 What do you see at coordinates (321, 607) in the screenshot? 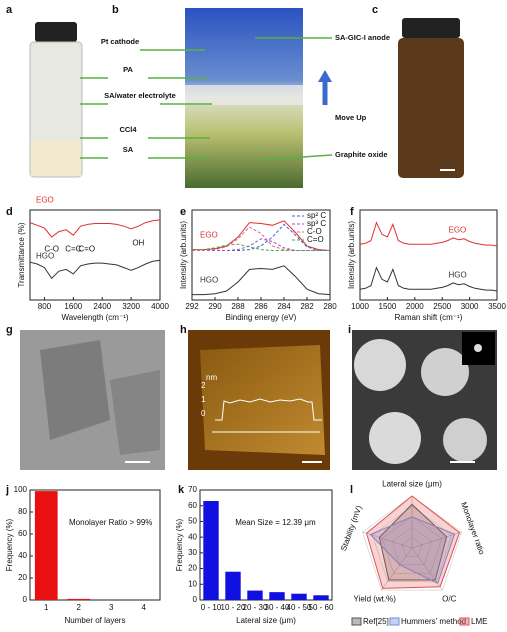
I see `x-tick-label: 50 - 60` at bounding box center [321, 607].